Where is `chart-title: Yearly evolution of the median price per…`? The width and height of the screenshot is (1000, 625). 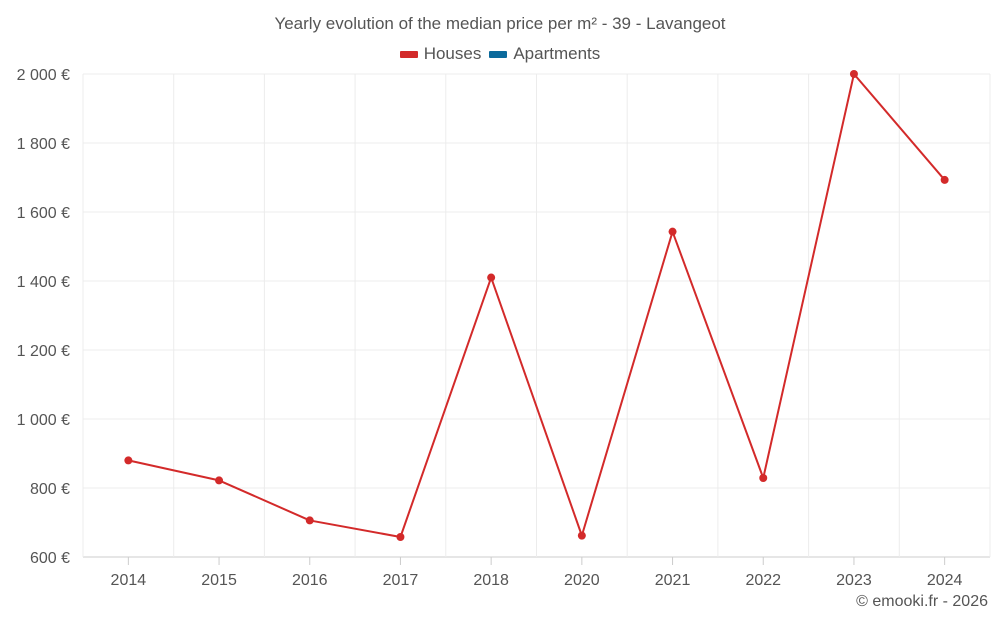
chart-title: Yearly evolution of the median price per… is located at coordinates (500, 23).